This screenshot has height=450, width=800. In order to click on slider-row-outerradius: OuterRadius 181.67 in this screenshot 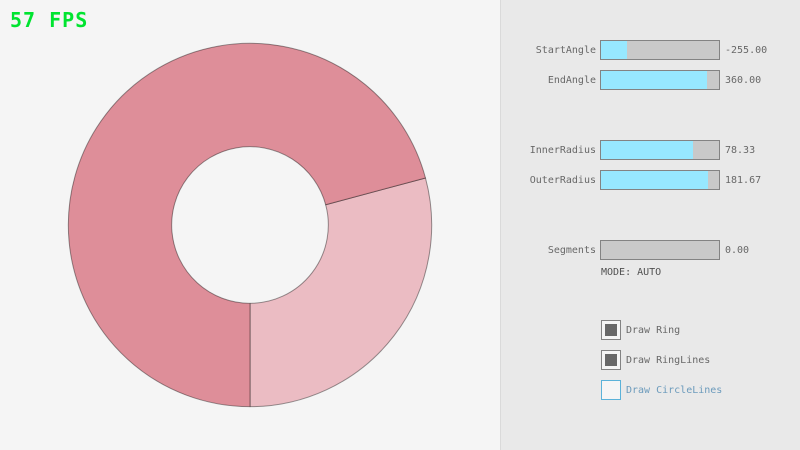, I will do `click(631, 180)`.